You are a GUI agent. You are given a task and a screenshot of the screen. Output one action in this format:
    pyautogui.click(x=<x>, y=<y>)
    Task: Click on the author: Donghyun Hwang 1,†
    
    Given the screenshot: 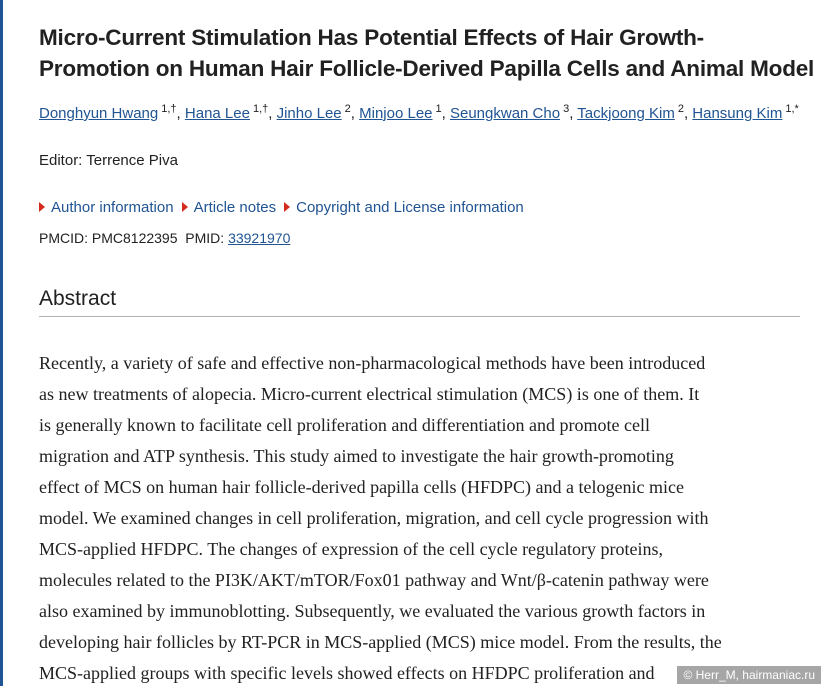 What is the action you would take?
    pyautogui.click(x=112, y=112)
    